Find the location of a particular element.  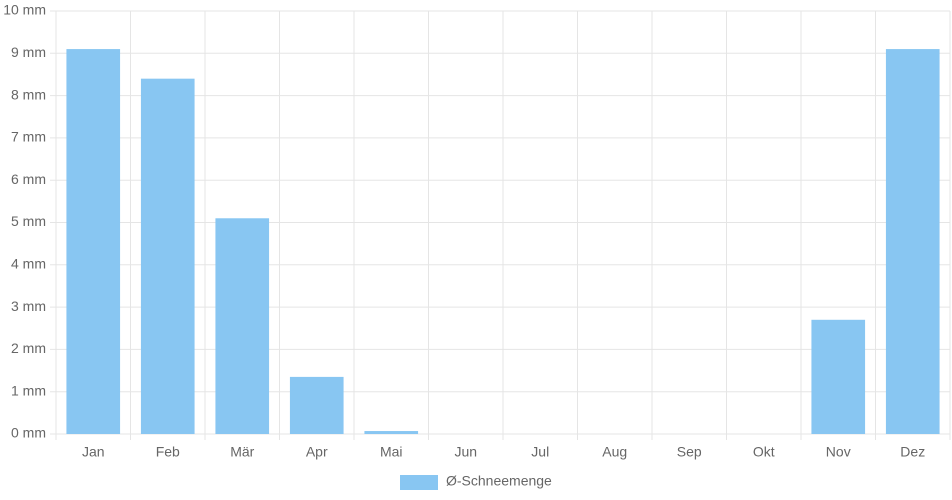

x-tick-label: Feb is located at coordinates (168, 452).